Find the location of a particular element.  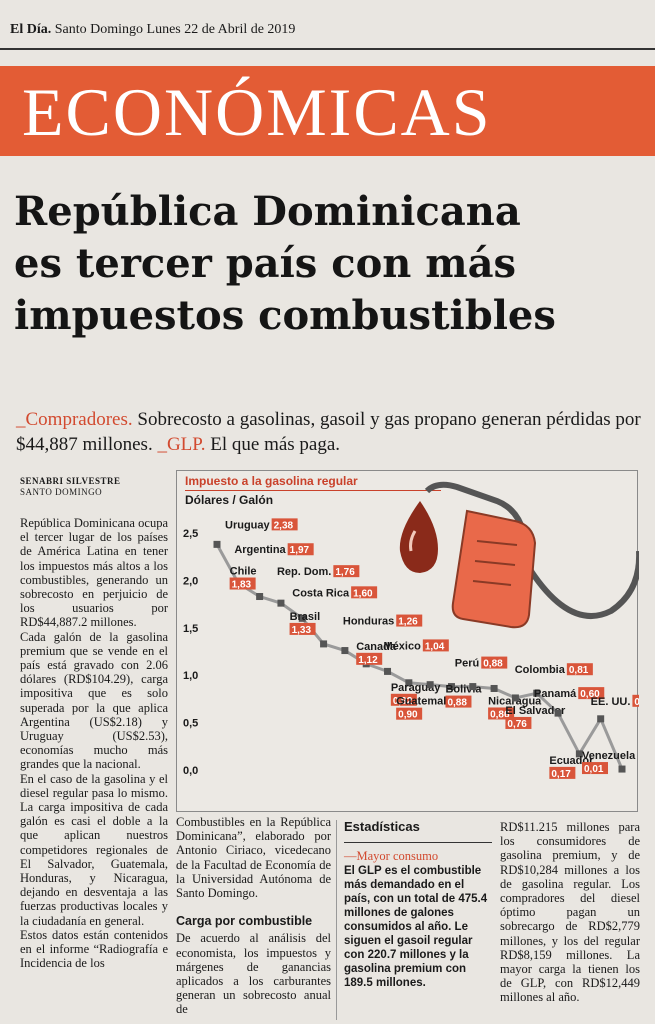

author-name: SENABRI SILVESTRE is located at coordinates (70, 481).